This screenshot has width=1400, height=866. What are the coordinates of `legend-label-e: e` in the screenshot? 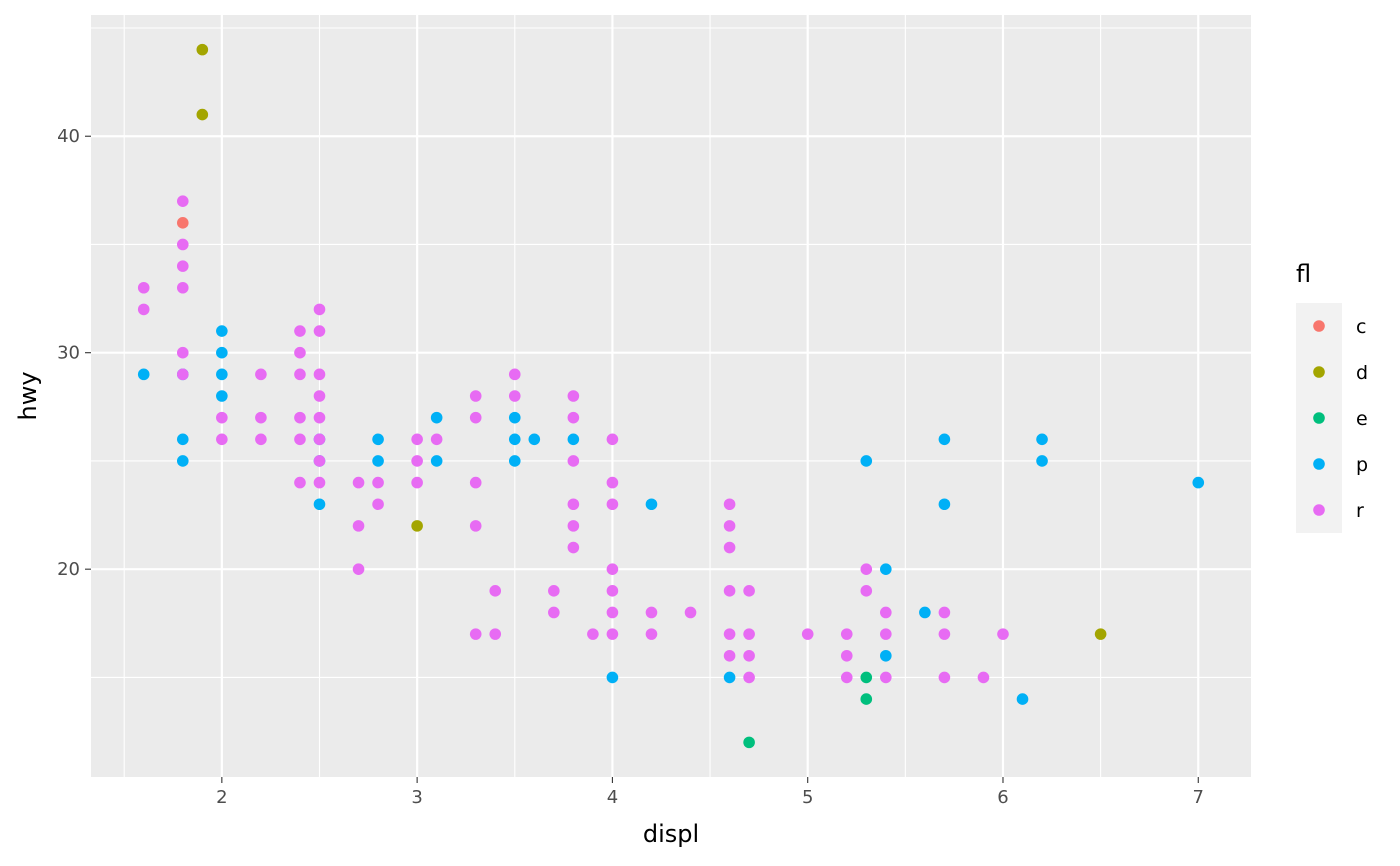 It's located at (1362, 419).